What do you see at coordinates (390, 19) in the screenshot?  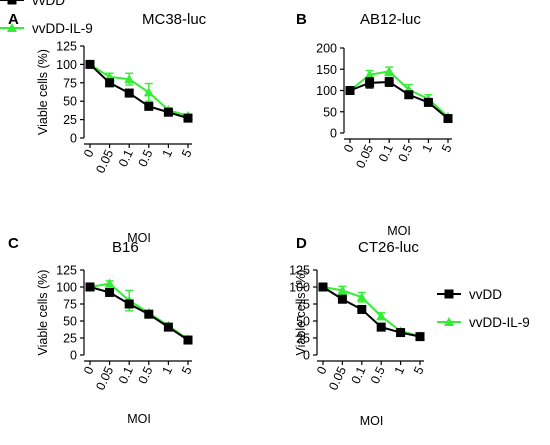 I see `panel-title: AB12-luc` at bounding box center [390, 19].